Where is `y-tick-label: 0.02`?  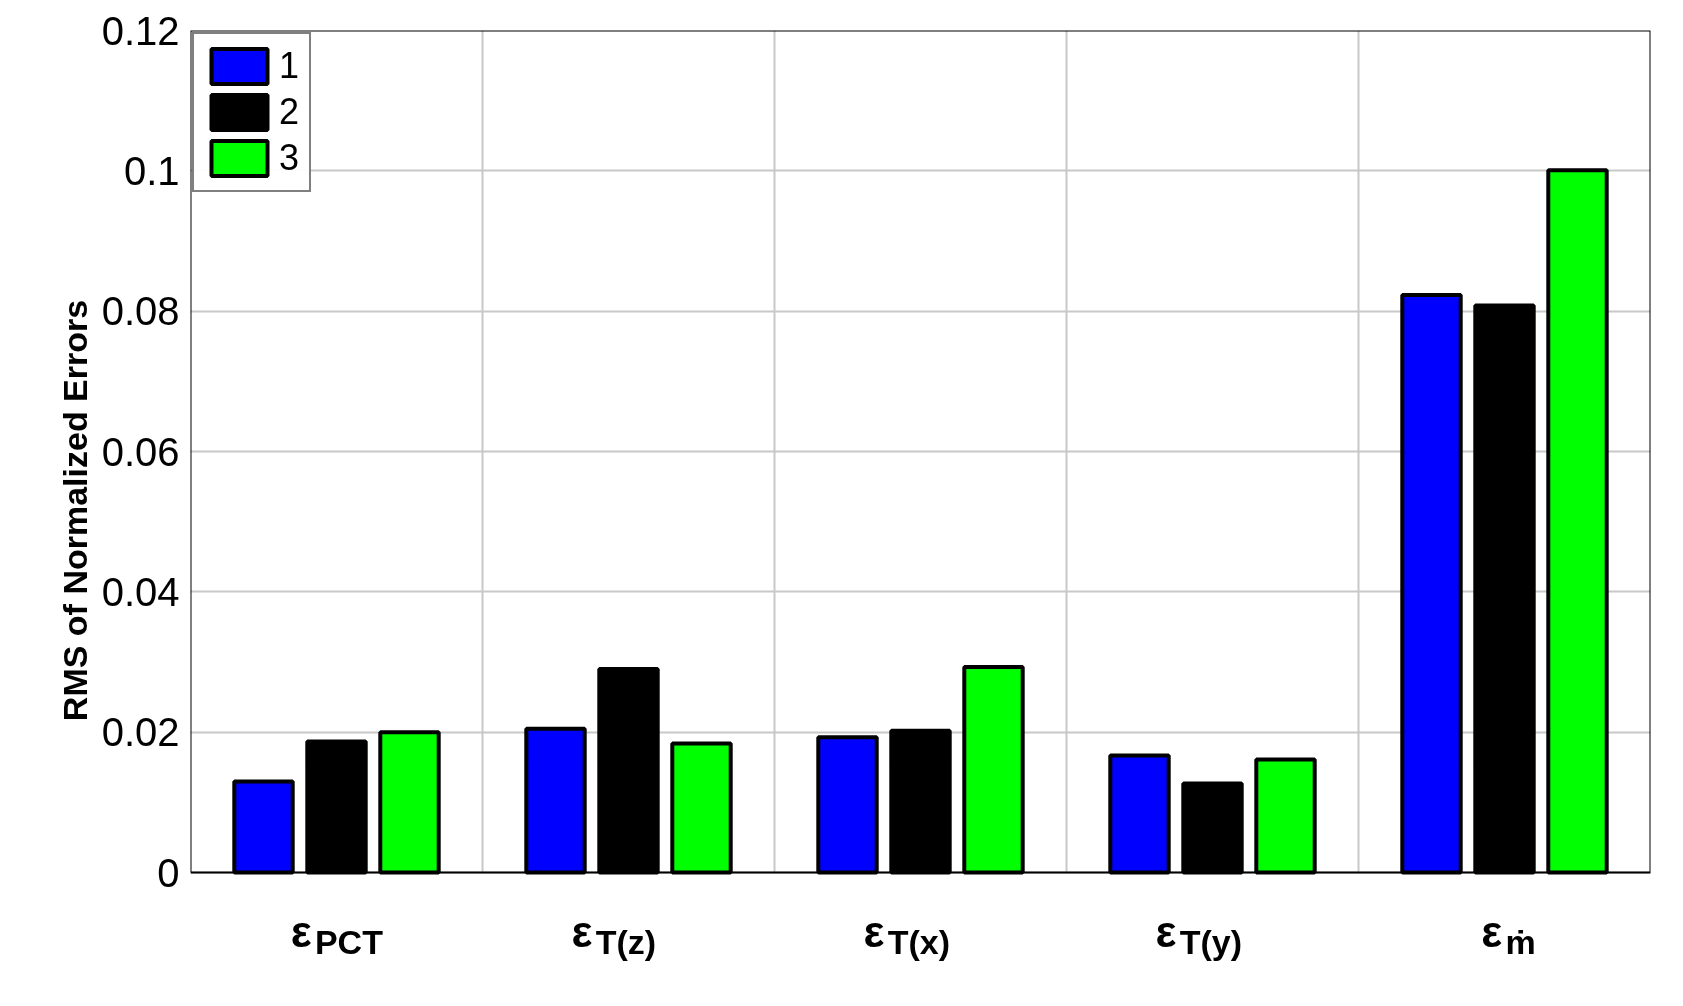 y-tick-label: 0.02 is located at coordinates (140, 732).